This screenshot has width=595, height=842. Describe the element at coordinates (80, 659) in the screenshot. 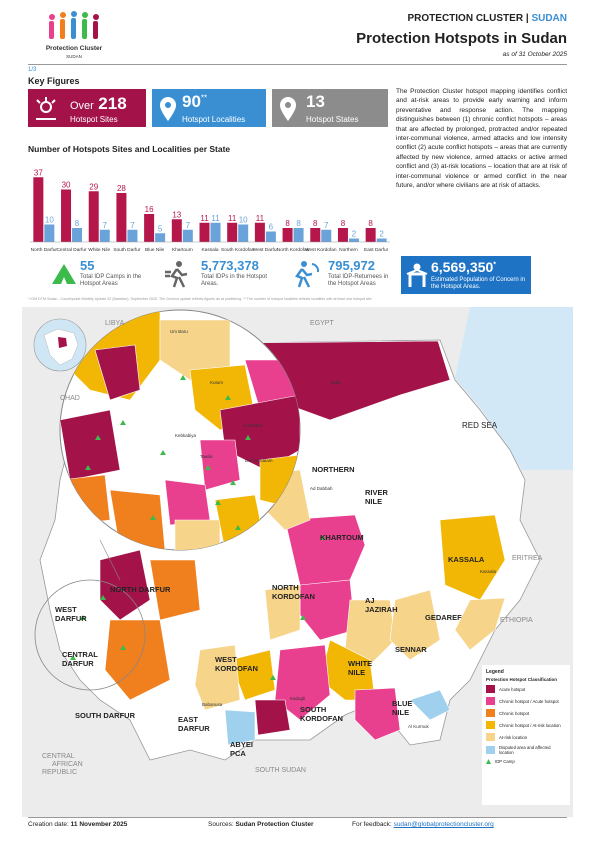

I see `state-label: CENTRAL DARFUR` at that location.